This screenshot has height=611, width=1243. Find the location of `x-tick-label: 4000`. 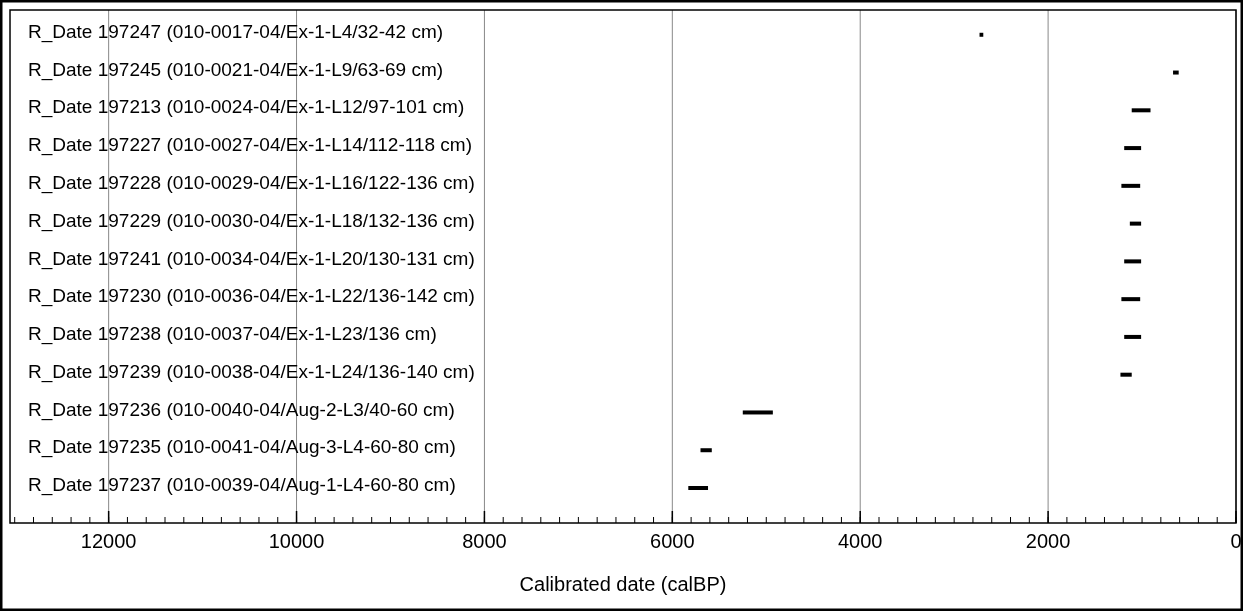

x-tick-label: 4000 is located at coordinates (860, 541).